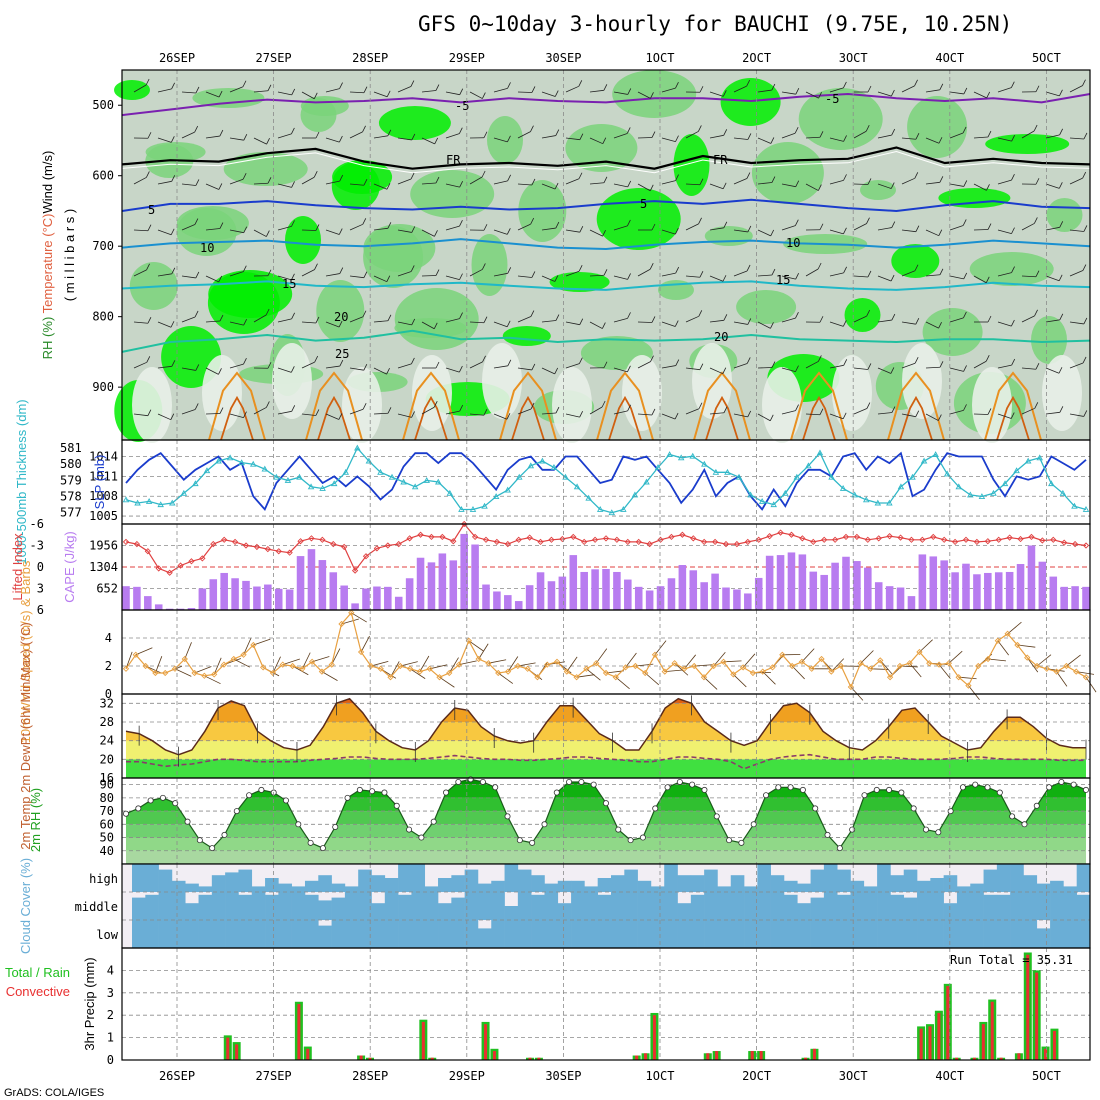 Image resolution: width=1100 pixels, height=1100 pixels. I want to click on contour-label: FR, so click(453, 160).